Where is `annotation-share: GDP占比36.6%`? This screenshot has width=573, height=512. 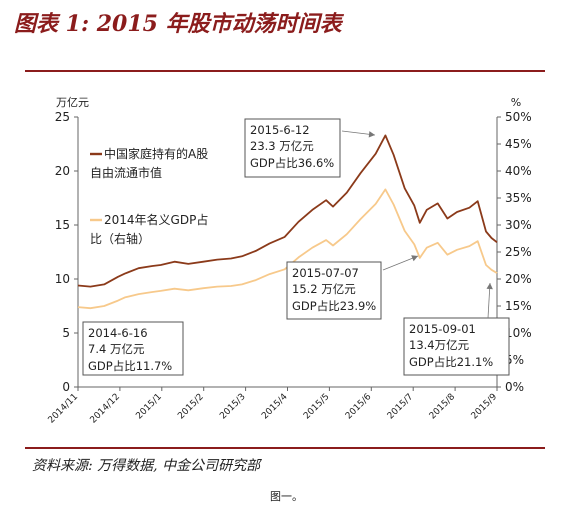
annotation-share: GDP占比36.6% is located at coordinates (292, 163).